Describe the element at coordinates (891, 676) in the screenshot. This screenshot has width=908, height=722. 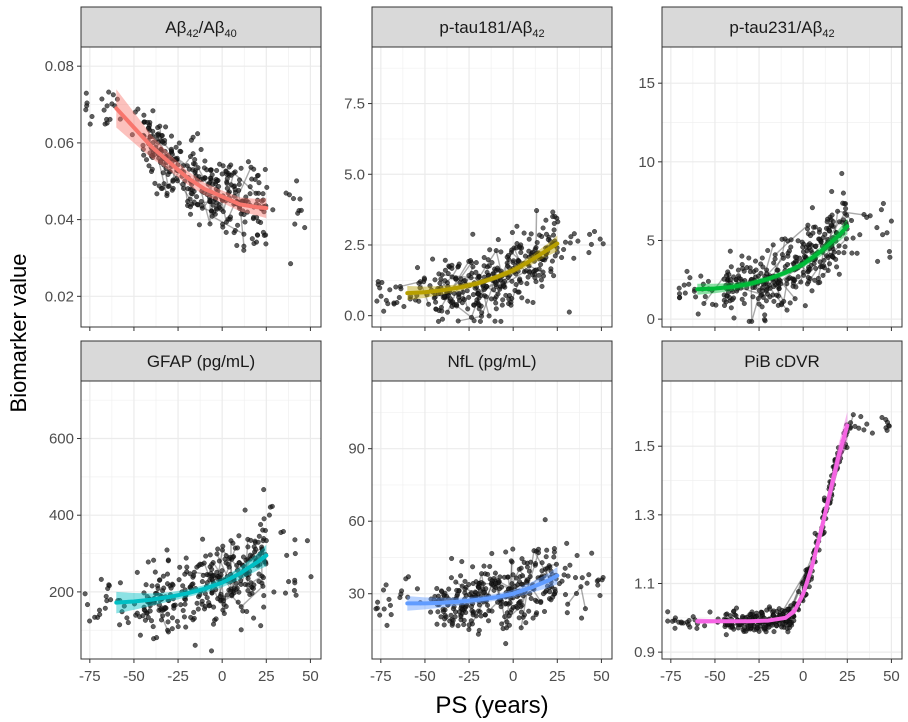
I see `x-tick-label: 50` at that location.